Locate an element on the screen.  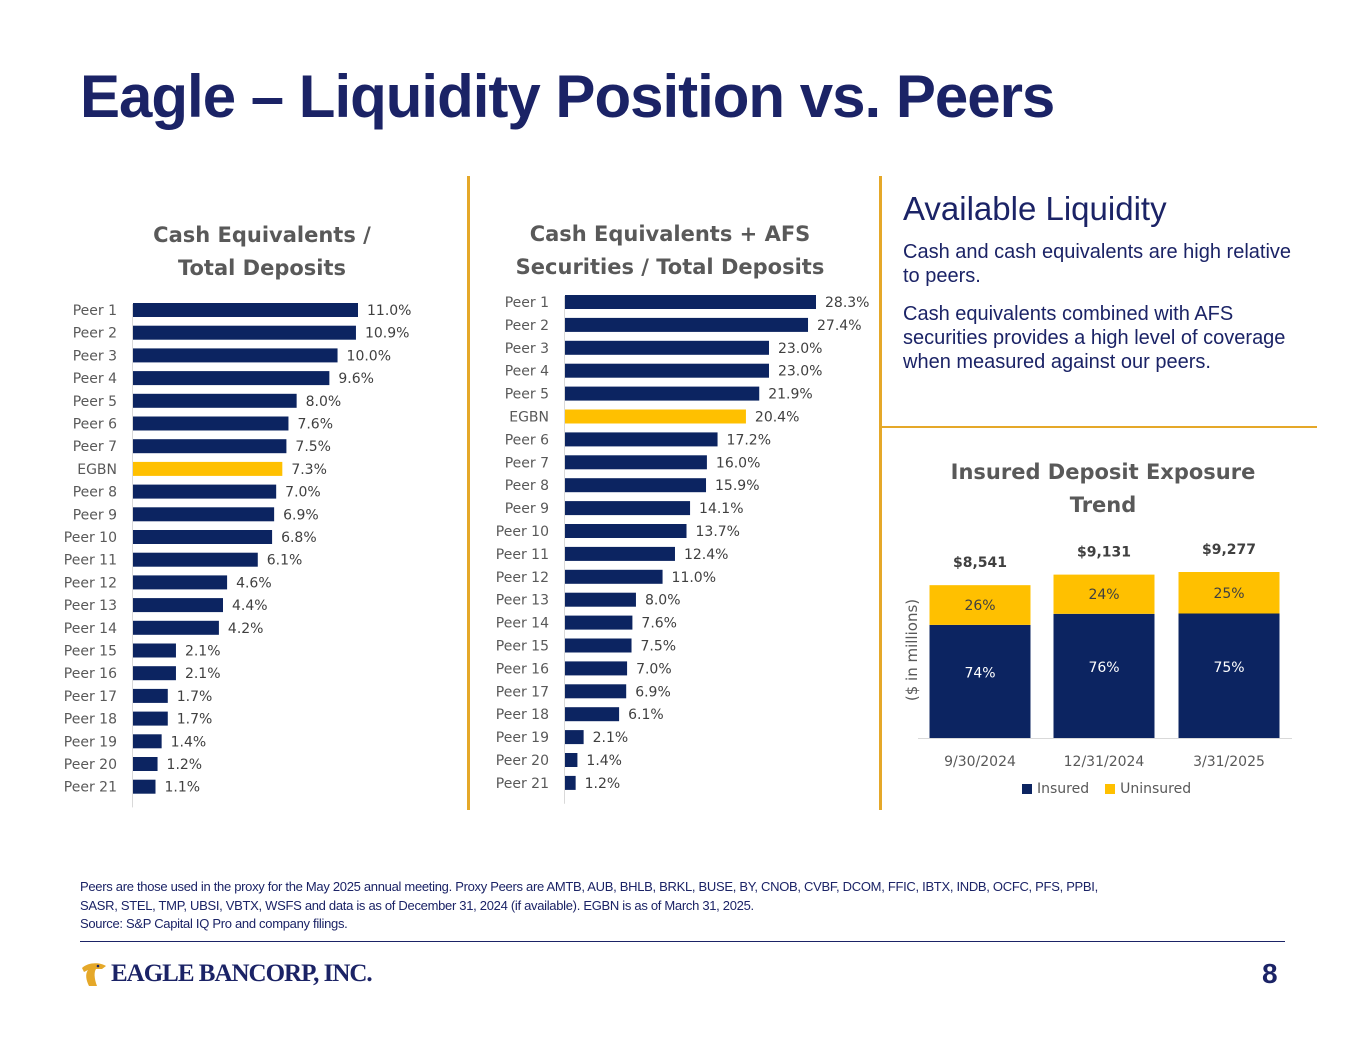
chart2-value-label: 2.1% is located at coordinates (611, 738).